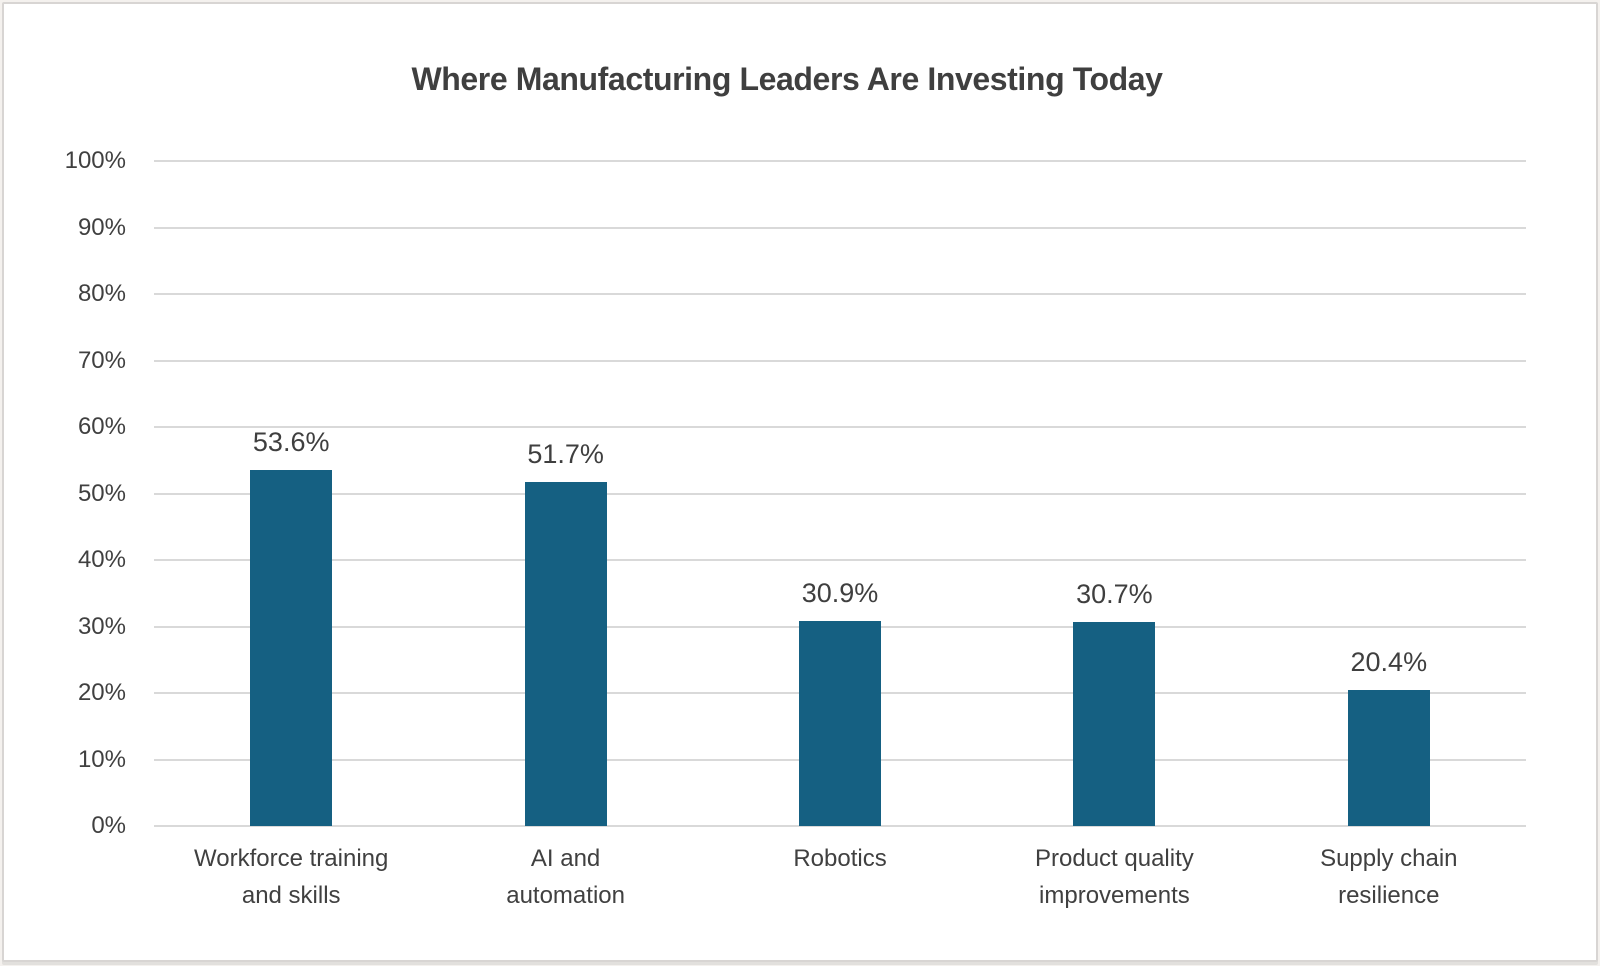  I want to click on x-axis-category-label-line: automation, so click(565, 895).